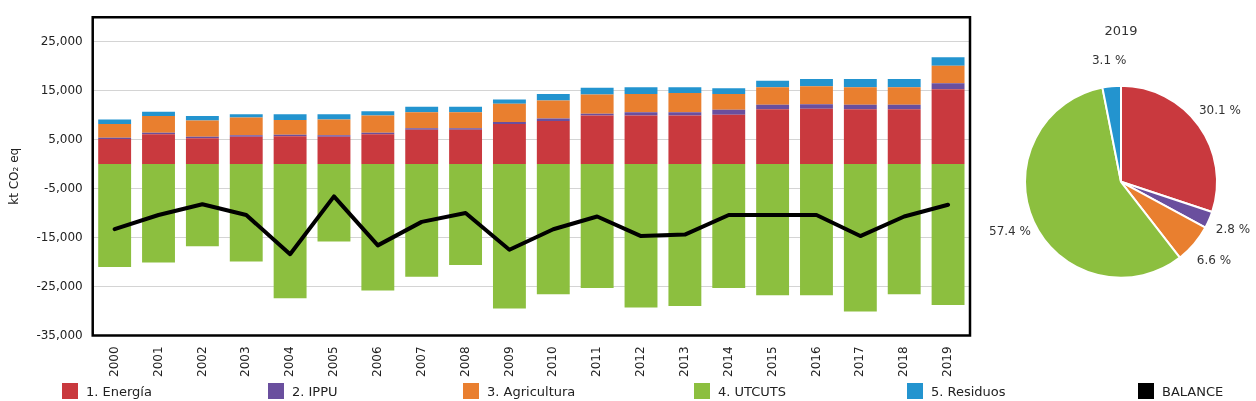  I want to click on data-label: 6.6 %, so click(1214, 259).